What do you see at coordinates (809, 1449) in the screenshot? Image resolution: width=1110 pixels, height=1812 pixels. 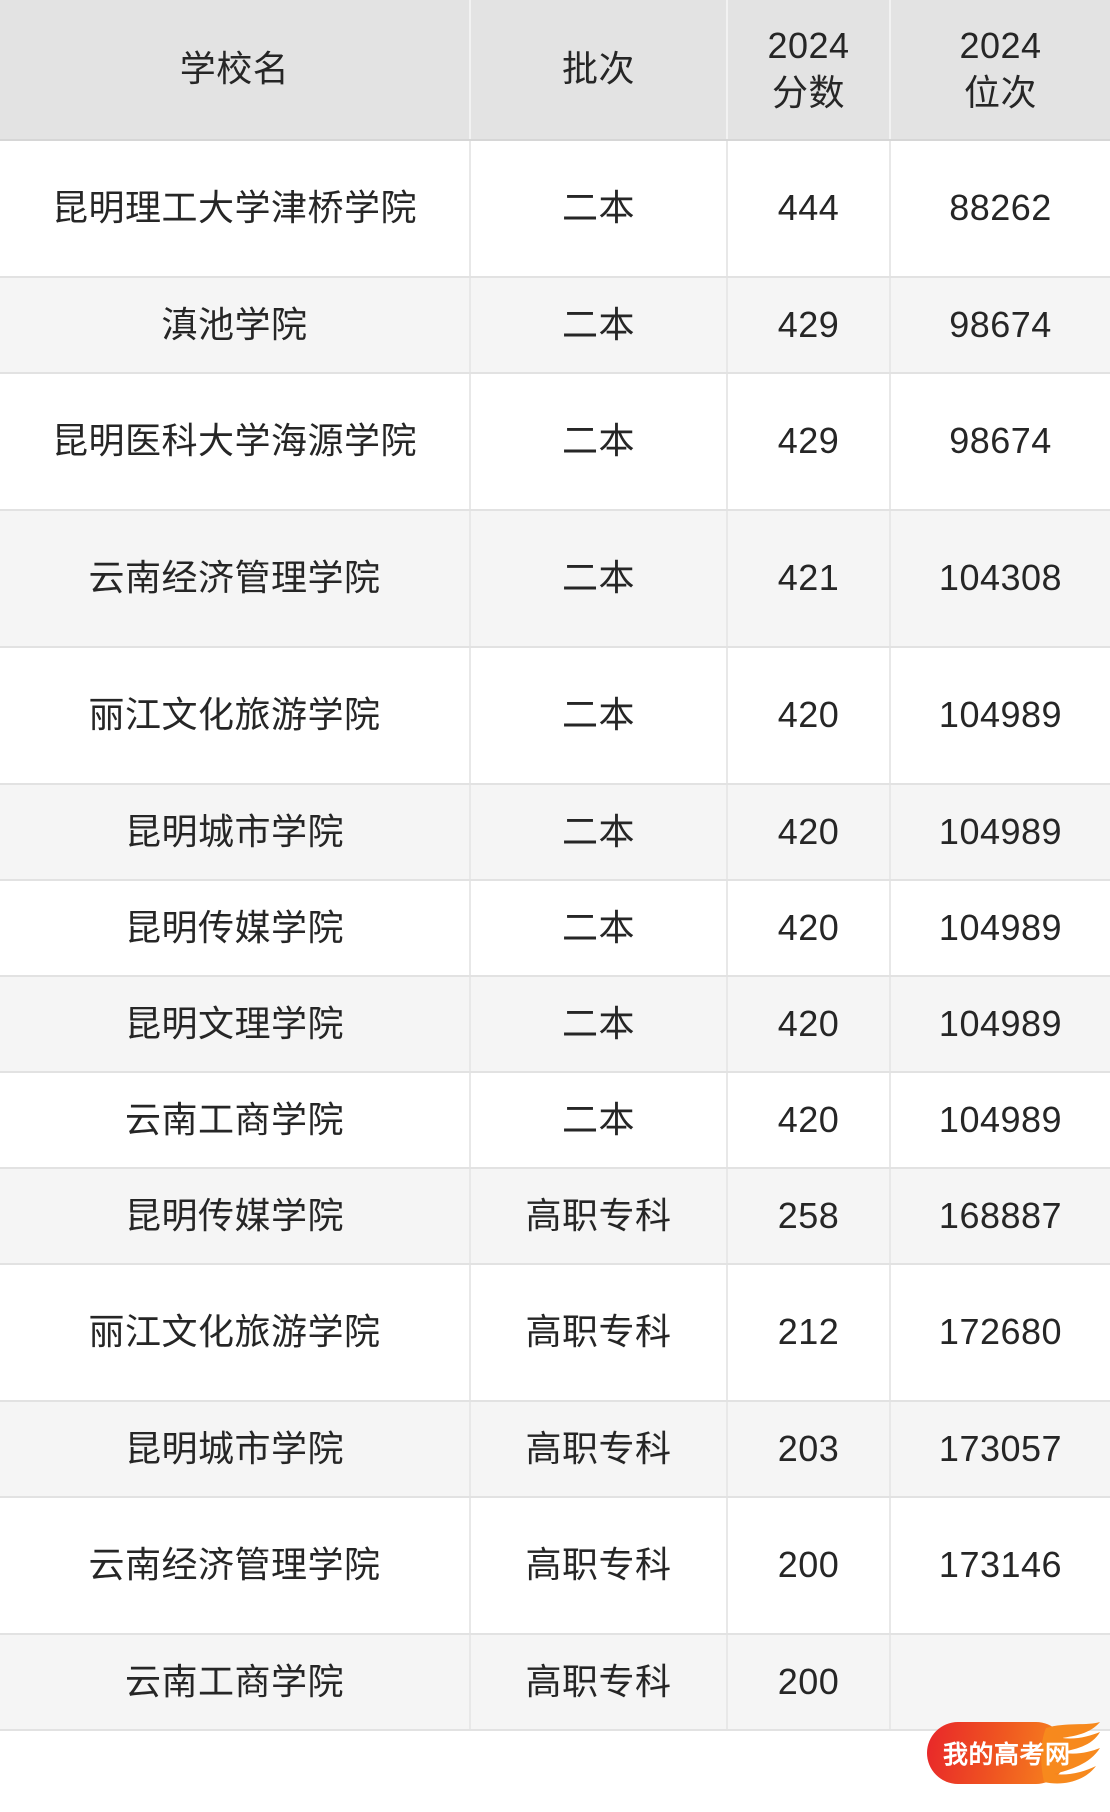 I see `cell-score: 203` at bounding box center [809, 1449].